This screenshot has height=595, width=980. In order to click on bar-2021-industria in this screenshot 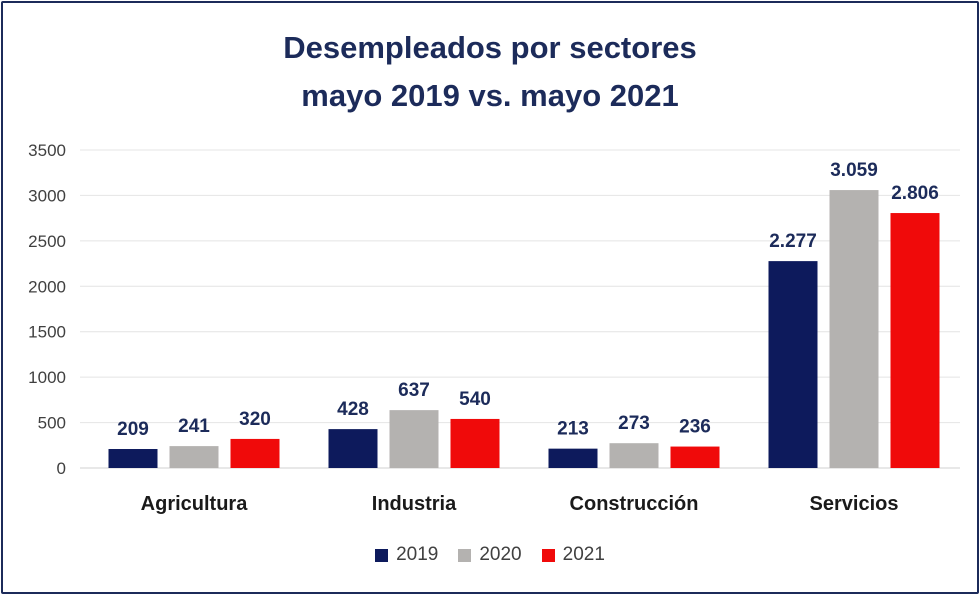, I will do `click(475, 443)`.